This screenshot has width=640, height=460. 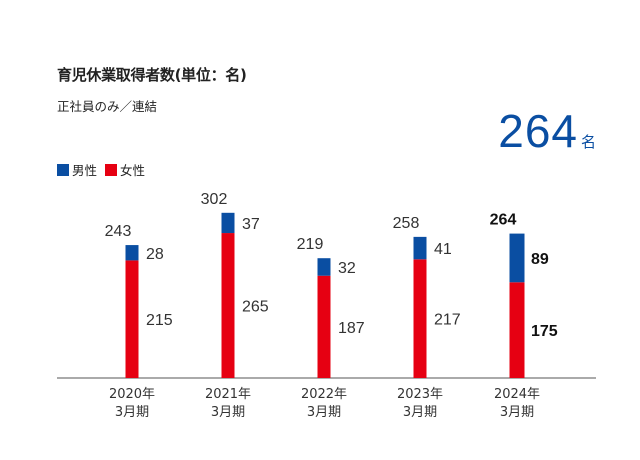 I want to click on x-tick-year-4: 2024年, so click(x=517, y=394).